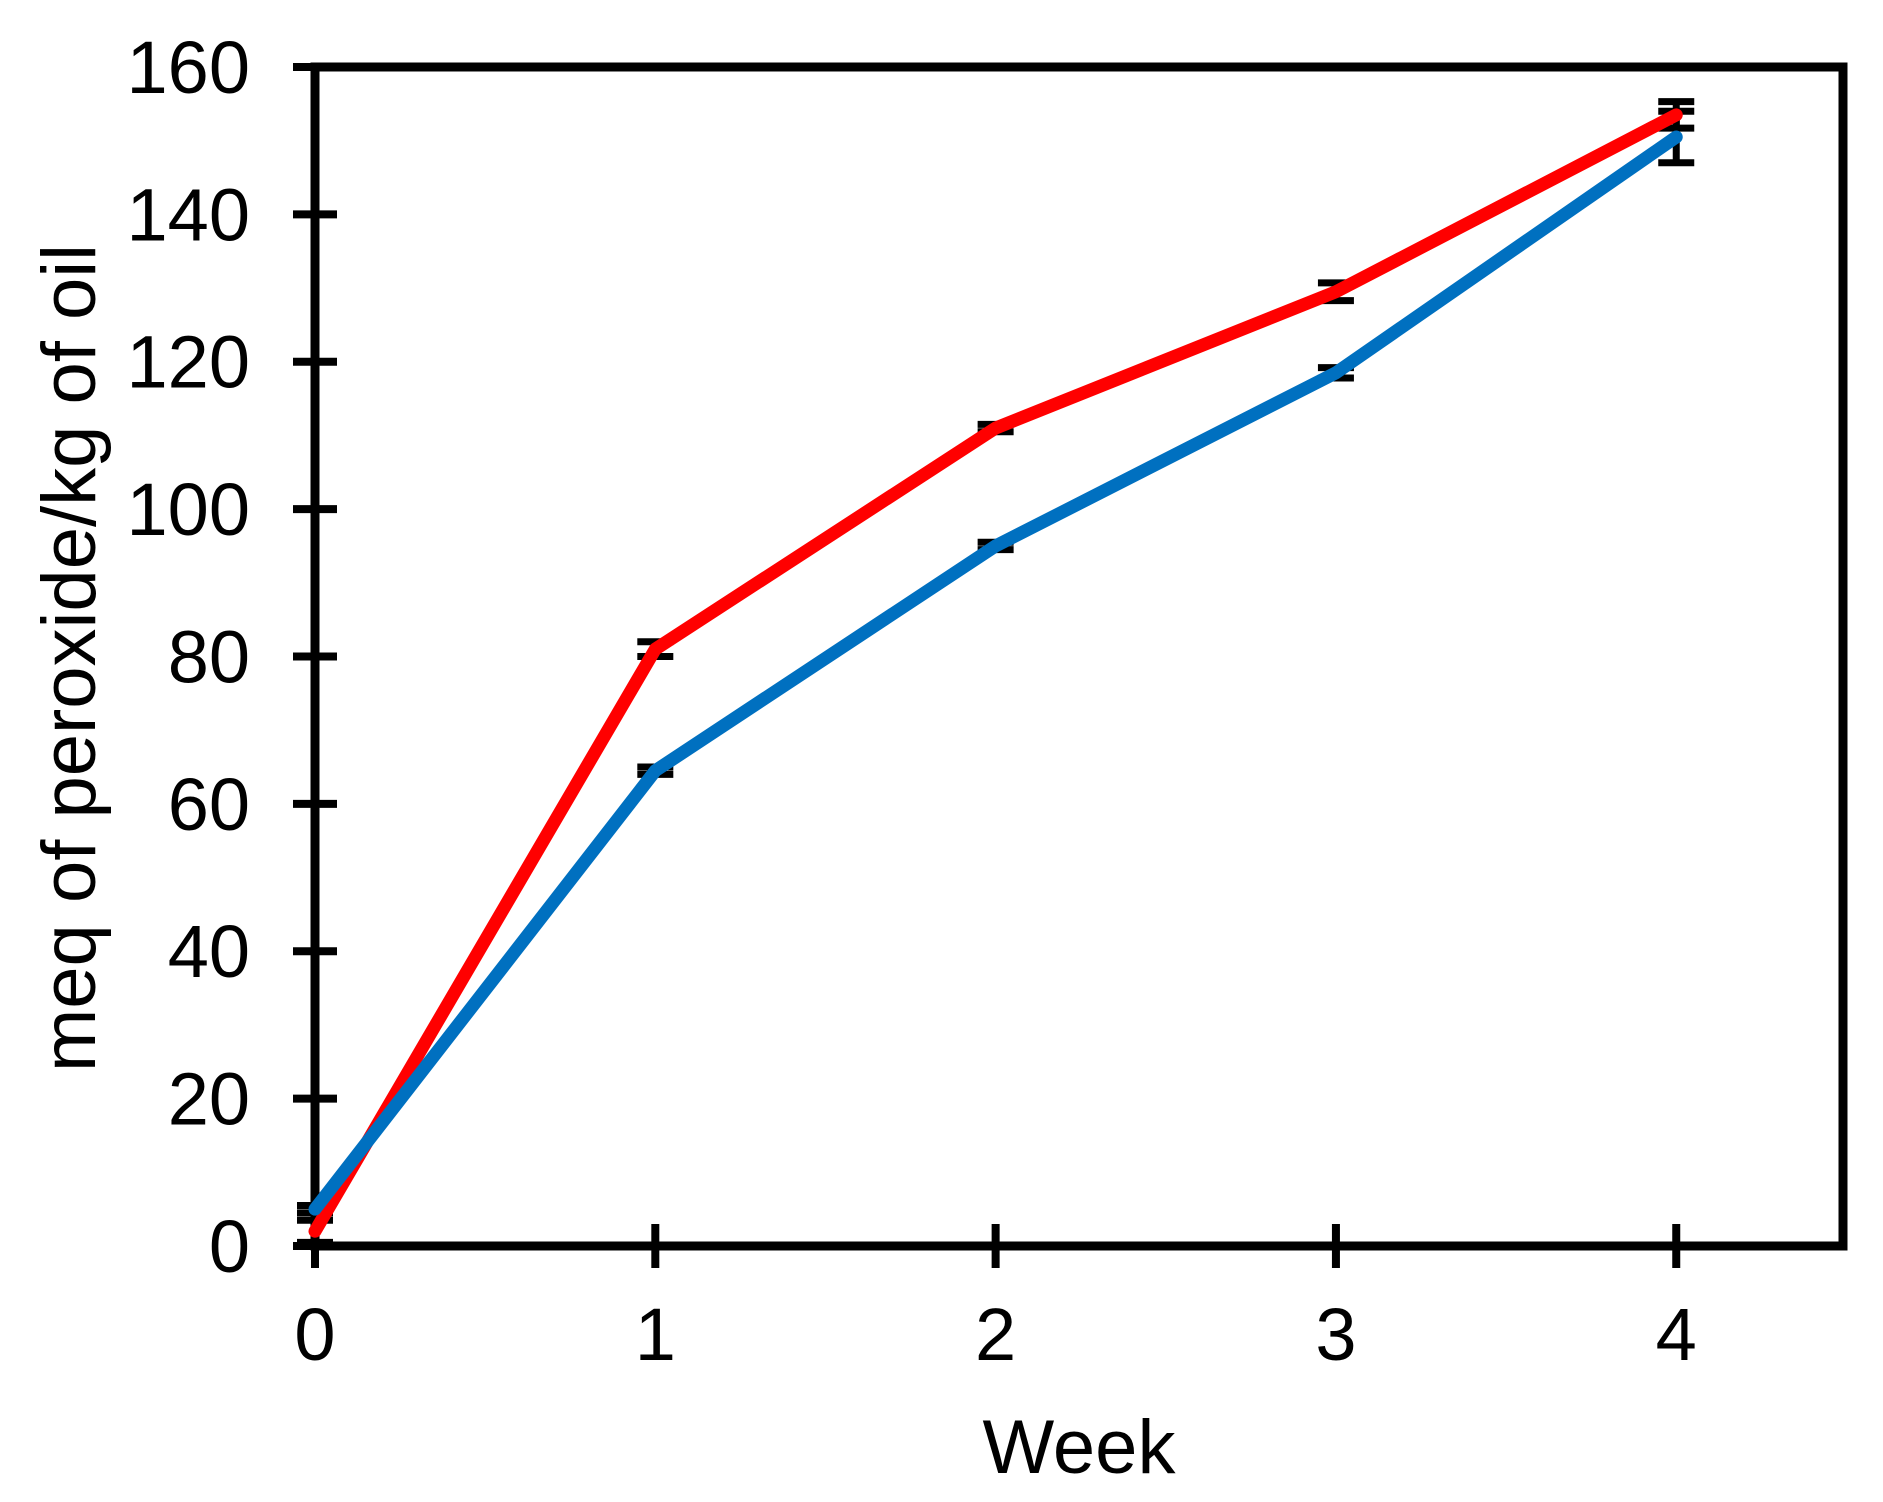 This screenshot has height=1502, width=1883. What do you see at coordinates (188, 509) in the screenshot?
I see `y-tick-label: 100` at bounding box center [188, 509].